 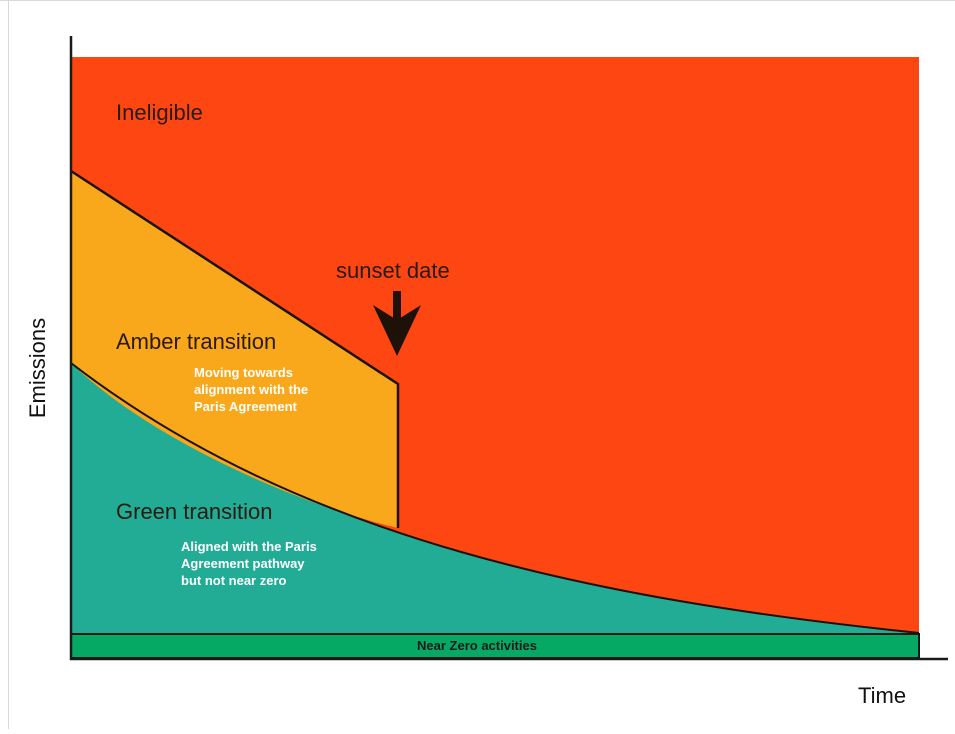 I want to click on green-description-line-1: Aligned with the Paris, so click(x=249, y=546).